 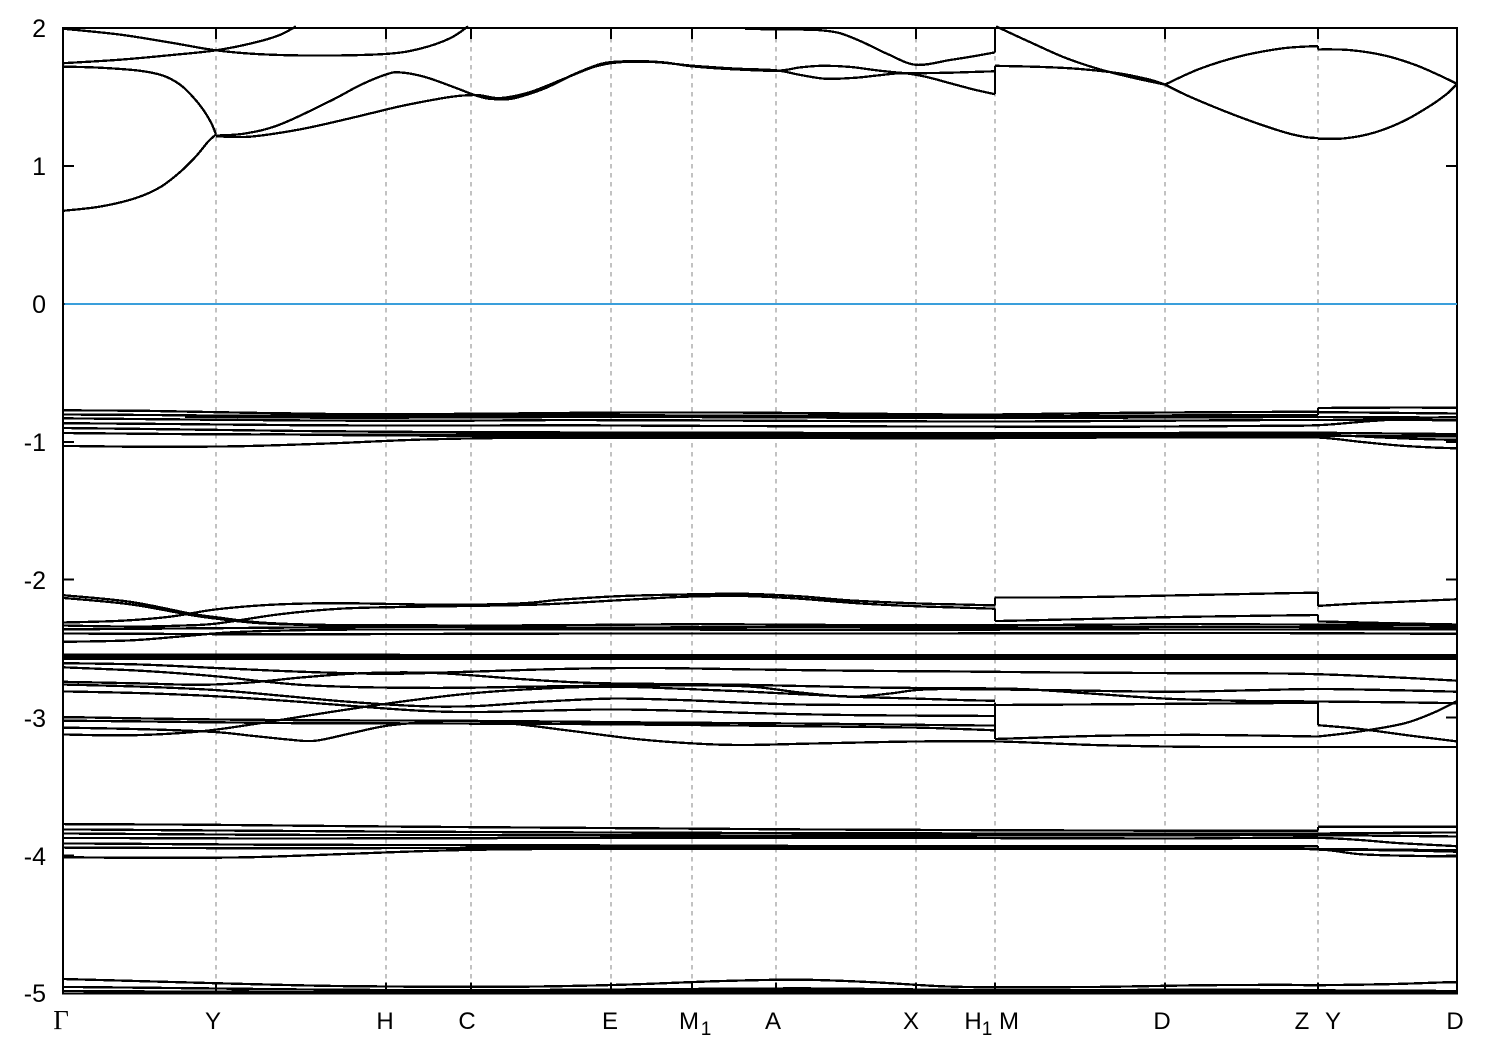 I want to click on svg-text: Γ, so click(x=61, y=1020).